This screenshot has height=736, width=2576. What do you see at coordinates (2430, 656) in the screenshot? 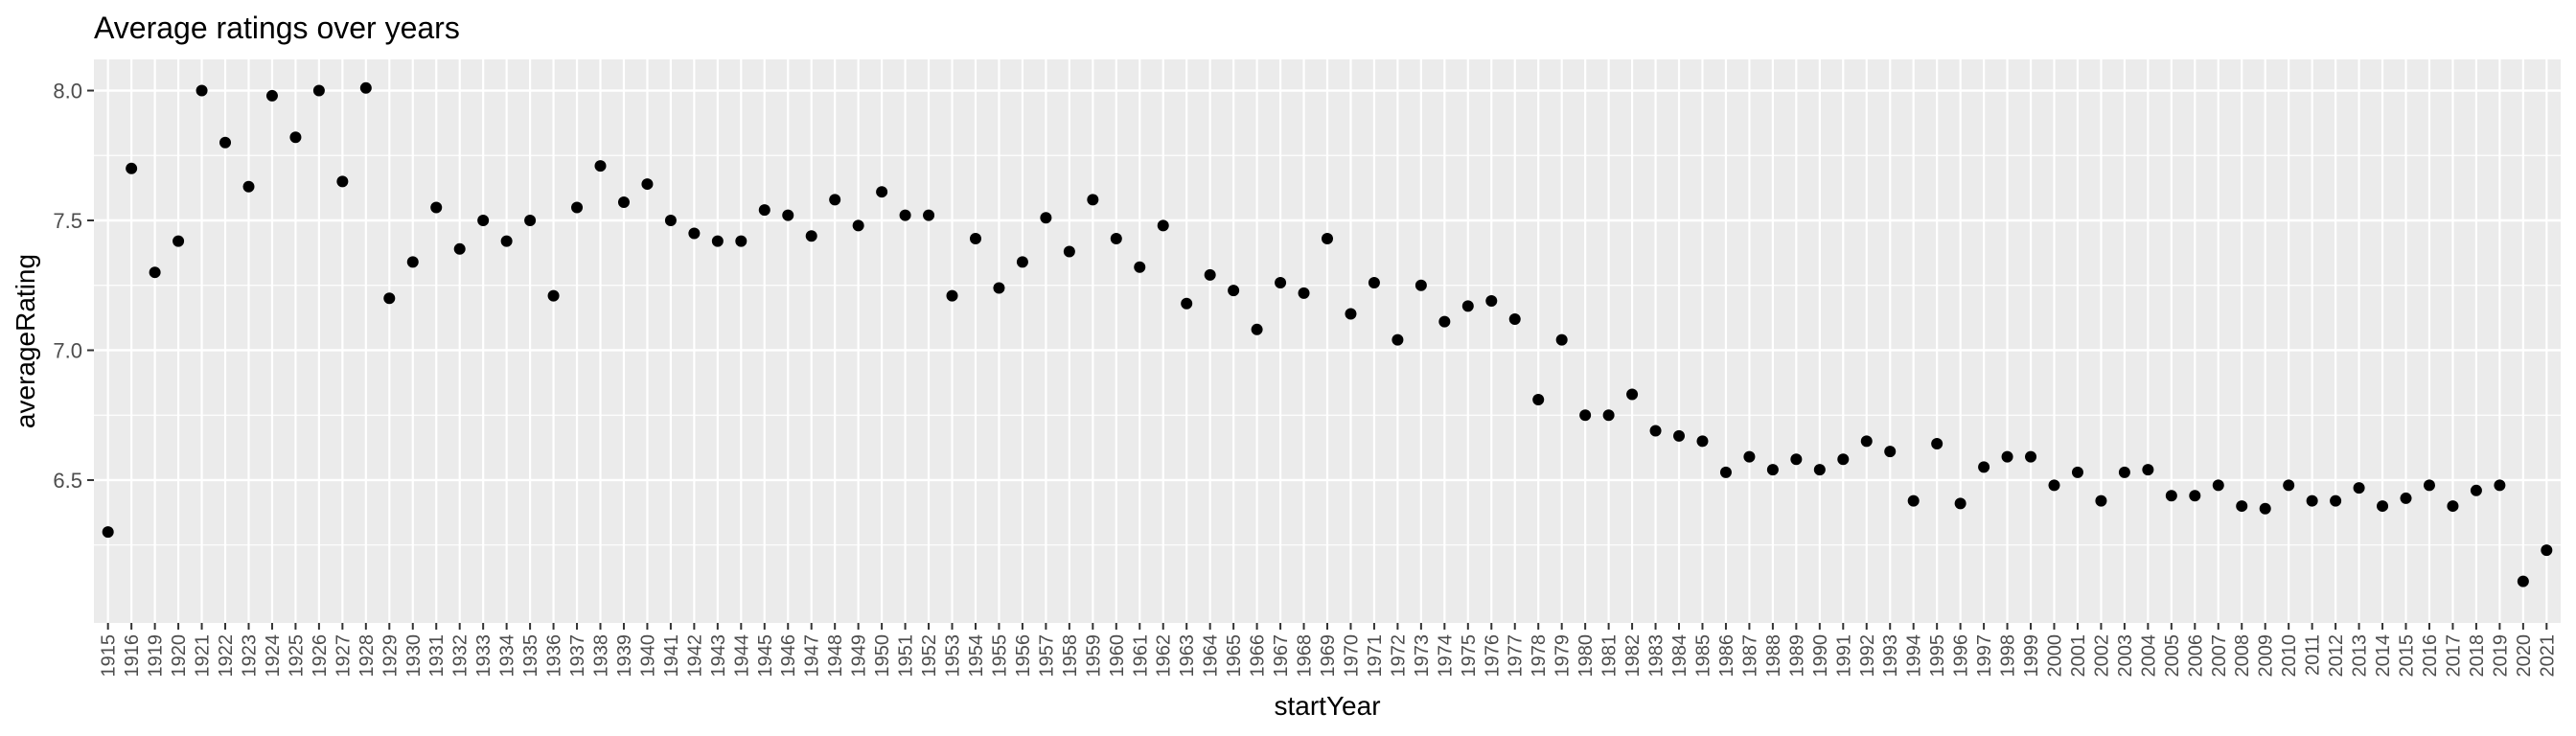
I see `x-tick-label: 2016` at bounding box center [2430, 656].